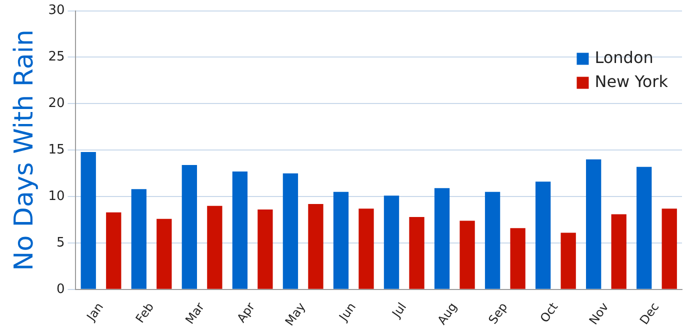 This screenshot has height=334, width=690. I want to click on y-tick-label: 15, so click(56, 150).